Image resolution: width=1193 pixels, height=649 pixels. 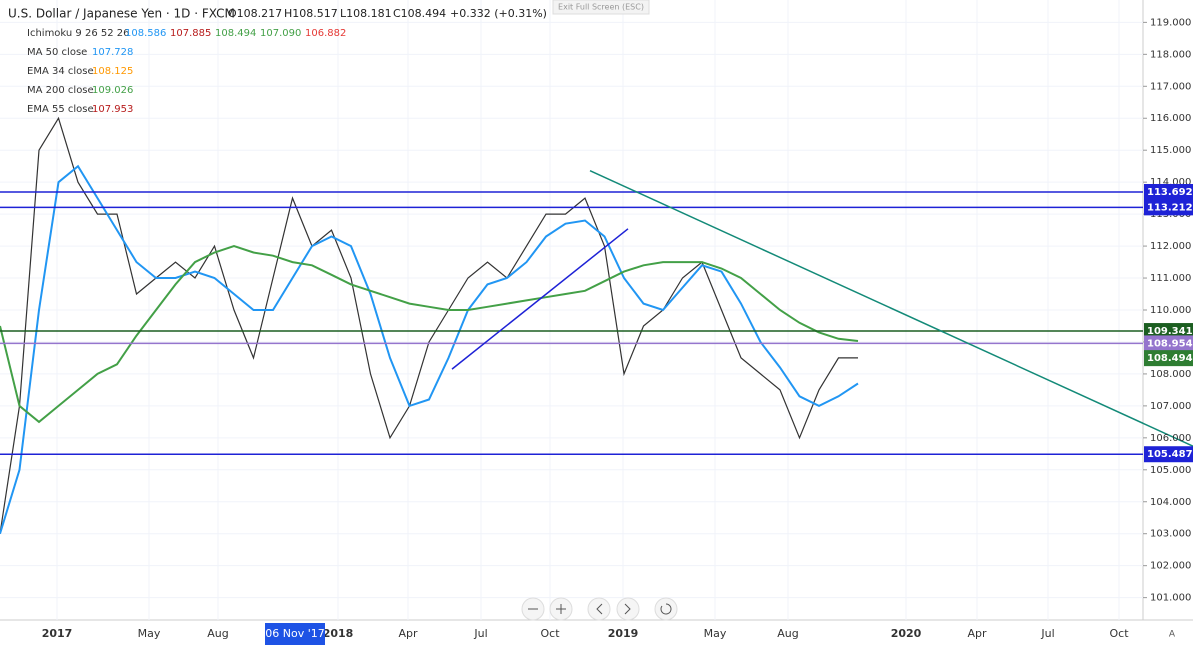 I want to click on y-tick-label: 115.000, so click(x=1170, y=150).